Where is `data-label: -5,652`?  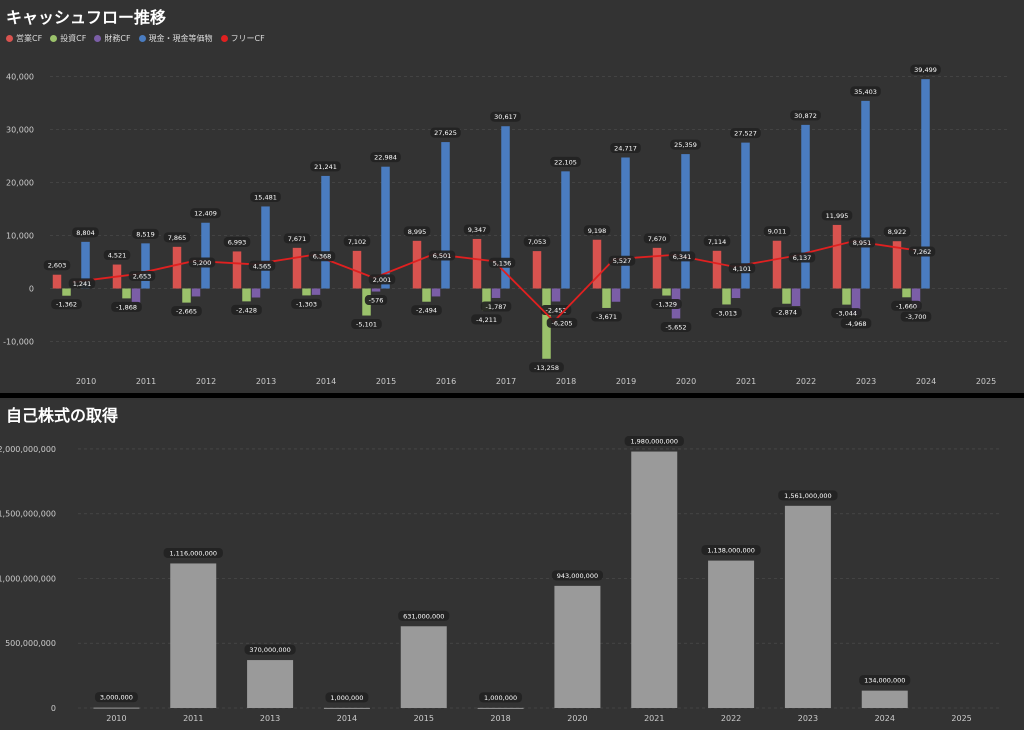 data-label: -5,652 is located at coordinates (676, 327).